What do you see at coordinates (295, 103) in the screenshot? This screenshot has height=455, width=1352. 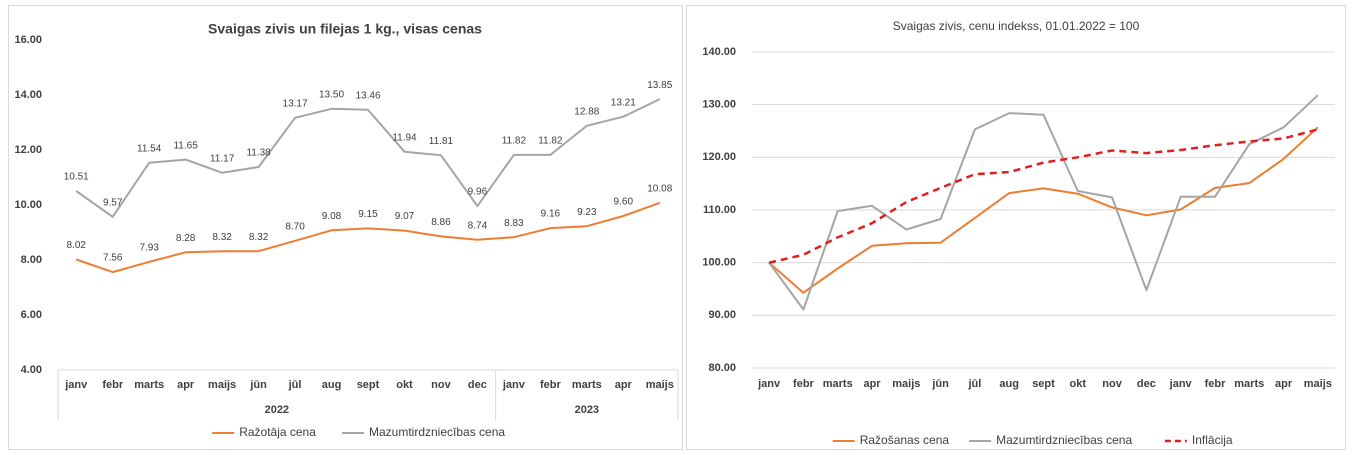 I see `data-label: 13.17` at bounding box center [295, 103].